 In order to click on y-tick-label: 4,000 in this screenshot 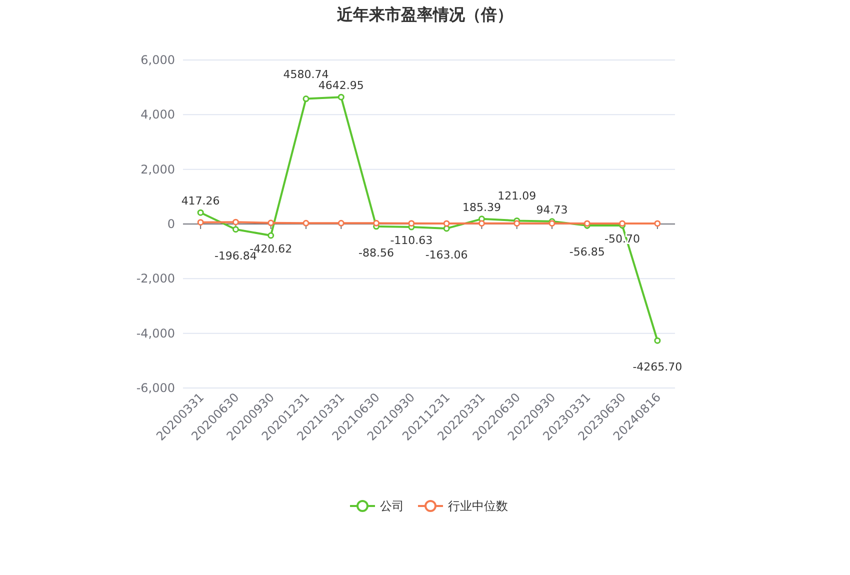, I will do `click(157, 115)`.